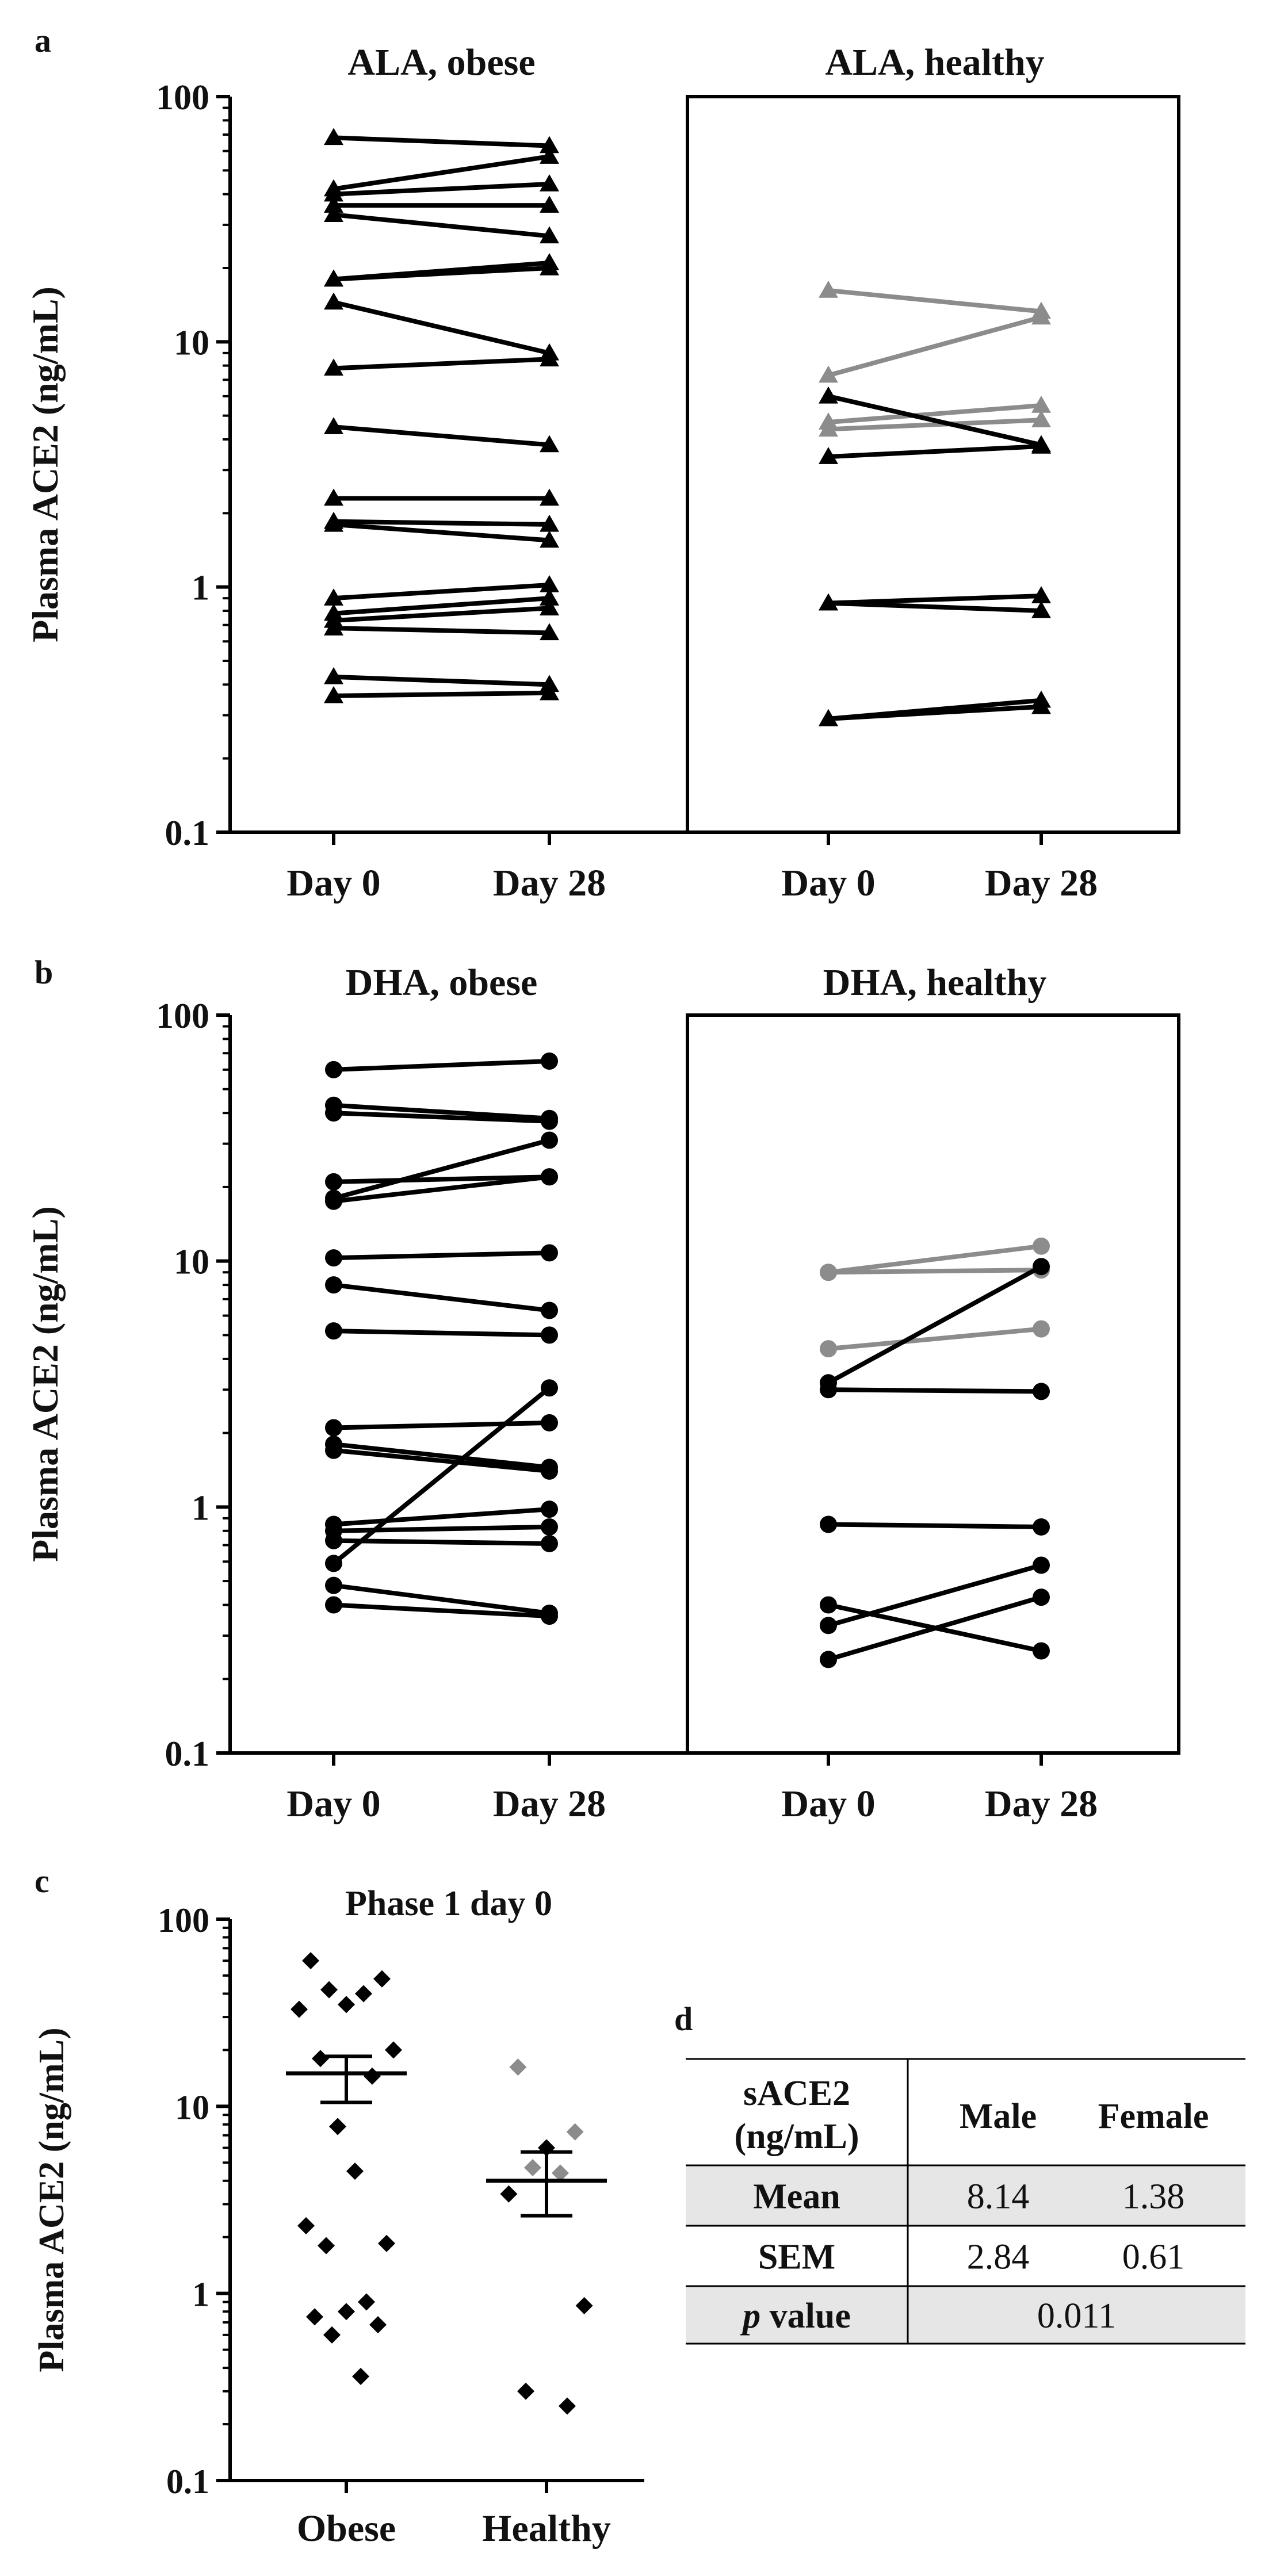 The width and height of the screenshot is (1265, 2576). I want to click on subplot-a-0: ALA, obese Day 0 Day 28, so click(446, 472).